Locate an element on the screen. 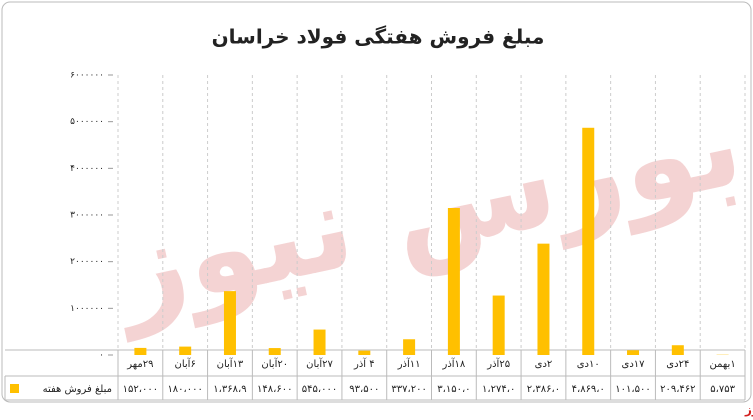 The height and width of the screenshot is (420, 753). y-tick-label: ۲۰۰۰۰۰۰ is located at coordinates (87, 262).